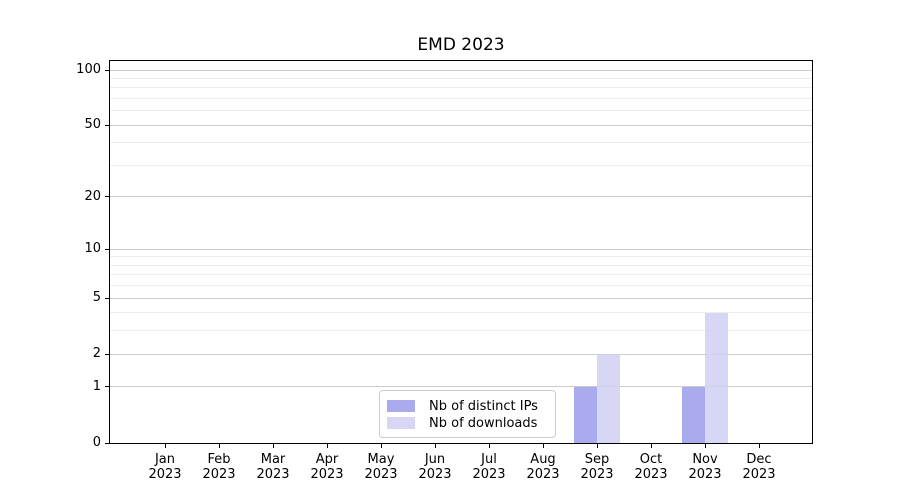 Image resolution: width=900 pixels, height=500 pixels. Describe the element at coordinates (651, 459) in the screenshot. I see `month-label: Oct` at that location.